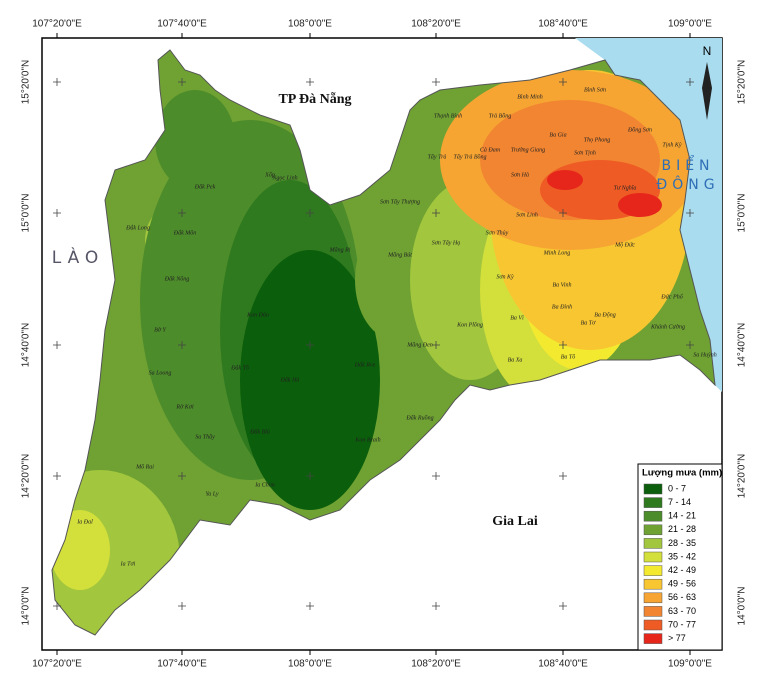 The height and width of the screenshot is (688, 768). What do you see at coordinates (182, 24) in the screenshot?
I see `longitude-label: 107°40'0"E` at bounding box center [182, 24].